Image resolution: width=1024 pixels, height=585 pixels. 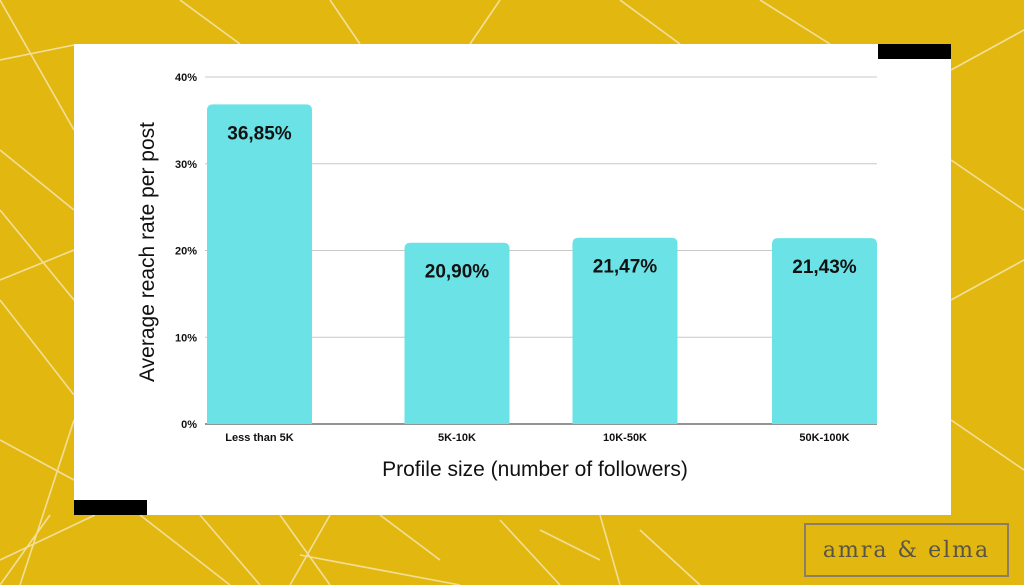 I want to click on y-axis-ticks: 0% 10% 20% 30% 40%, so click(x=186, y=251).